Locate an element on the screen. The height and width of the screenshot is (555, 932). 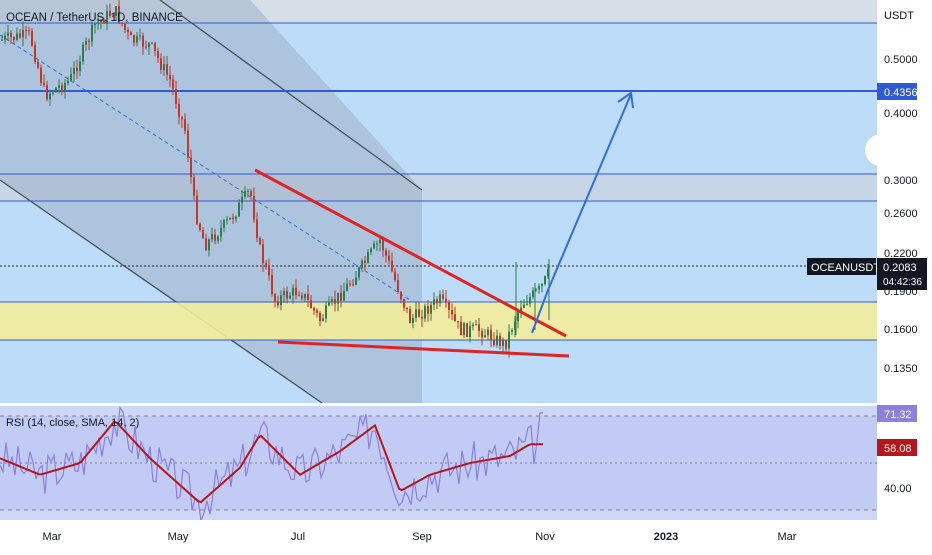
last-price-value: 0.2083 is located at coordinates (900, 268).